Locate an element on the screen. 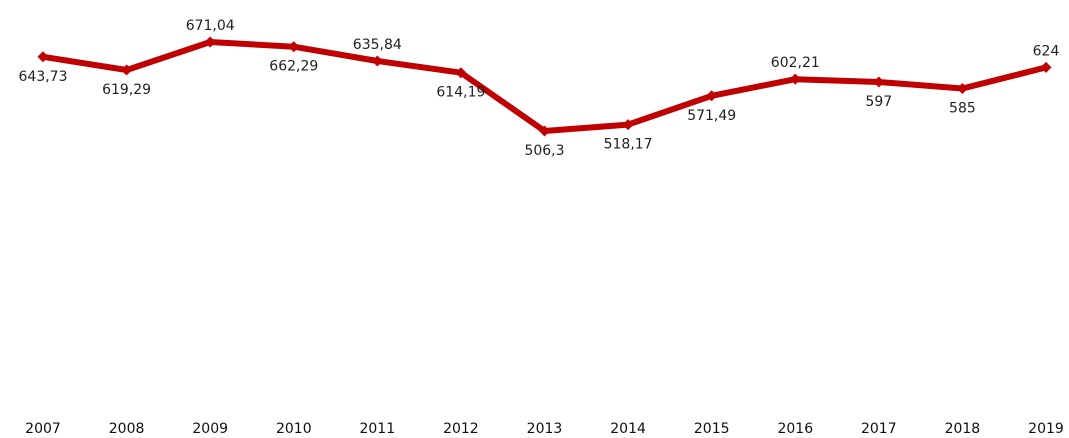 The image size is (1069, 438). data-point-2013 is located at coordinates (544, 131).